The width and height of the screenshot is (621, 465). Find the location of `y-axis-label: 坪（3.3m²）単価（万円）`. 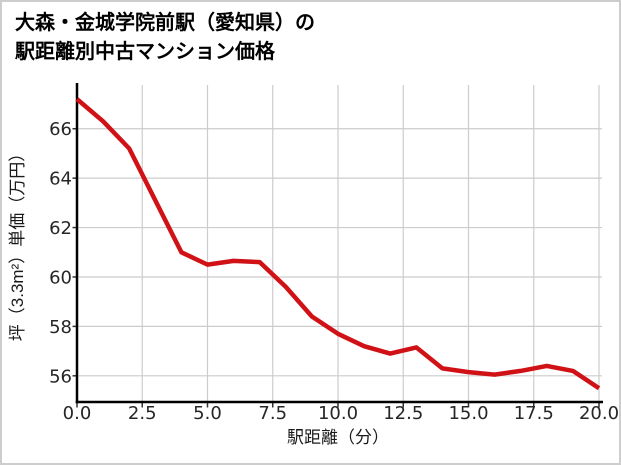

y-axis-label: 坪（3.3m²）単価（万円） is located at coordinates (17, 243).